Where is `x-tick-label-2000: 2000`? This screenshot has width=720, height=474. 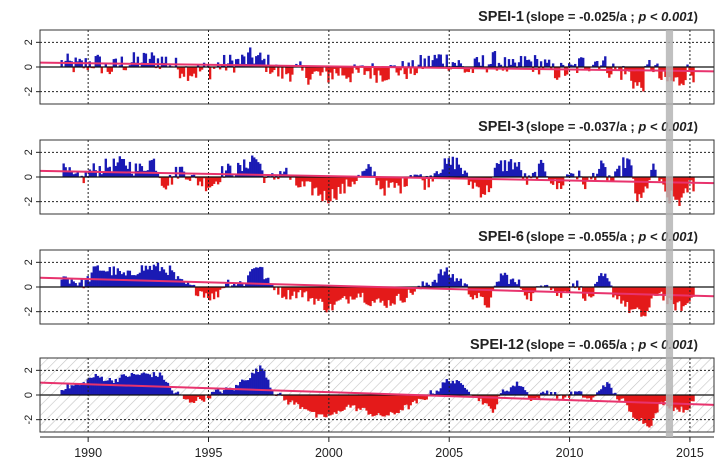 x-tick-label-2000: 2000 is located at coordinates (329, 453).